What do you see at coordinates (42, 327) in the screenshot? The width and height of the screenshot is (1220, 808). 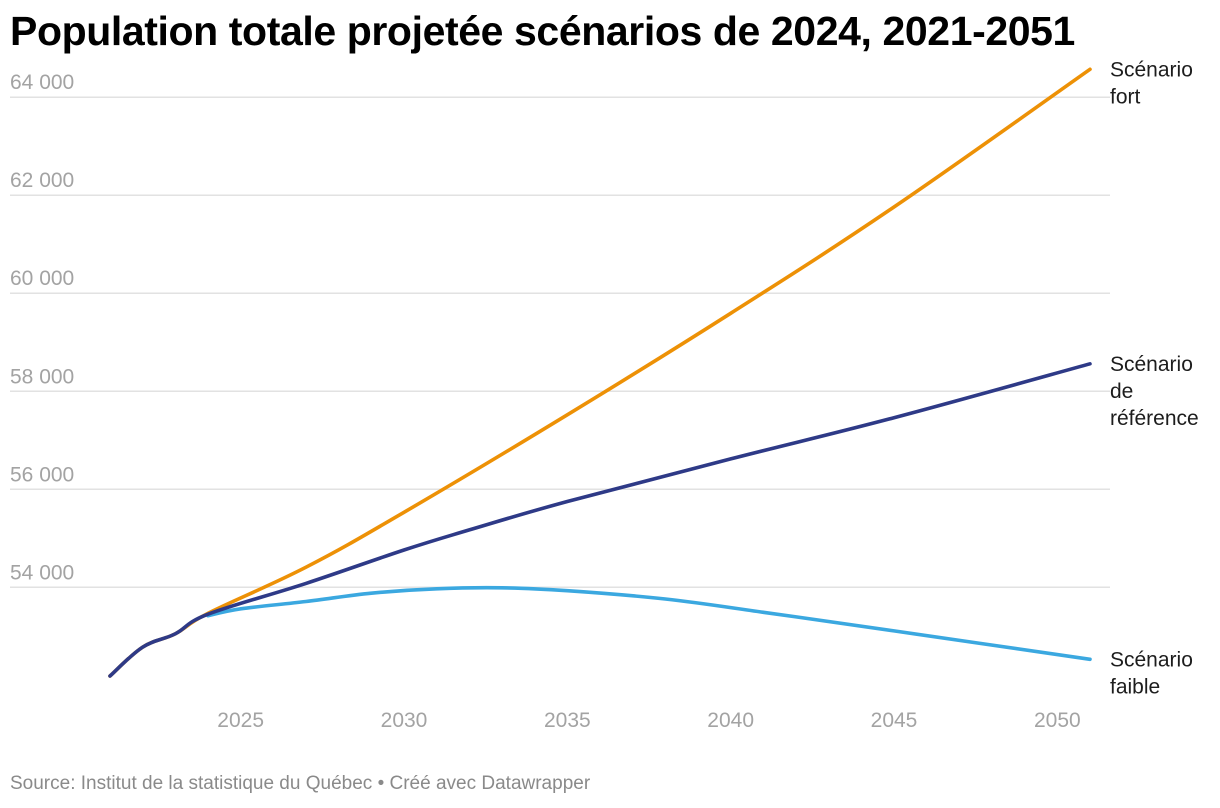 I see `y-axis-ticks: 54 000 56 000 58 000 60 000 62 000 64 000` at bounding box center [42, 327].